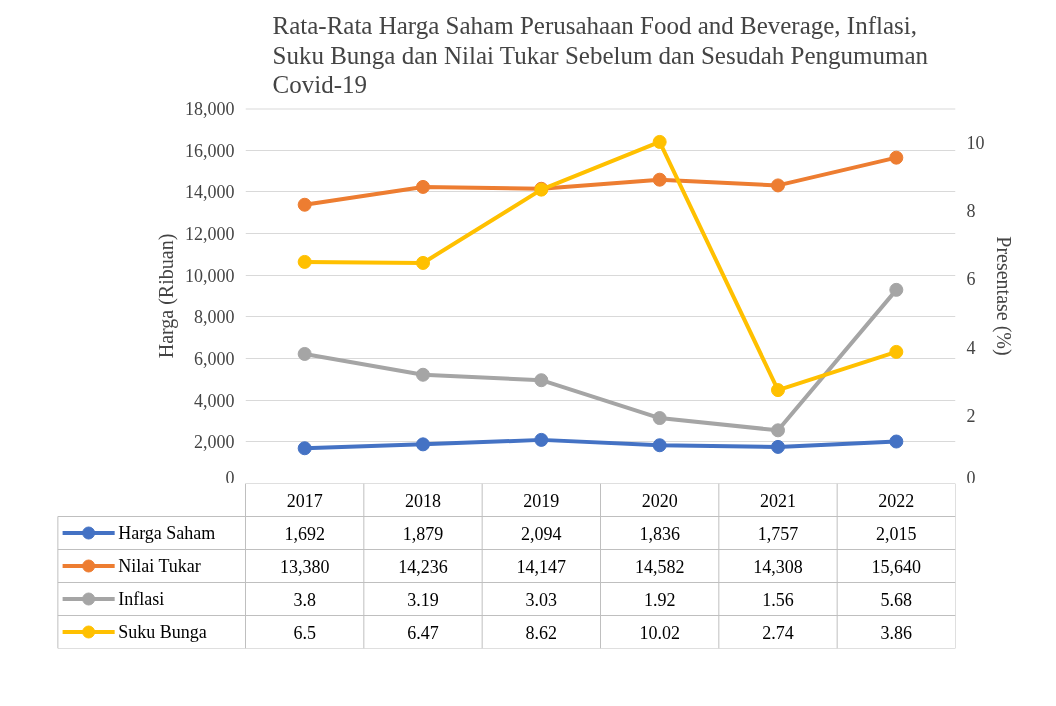 This screenshot has width=1056, height=706. Describe the element at coordinates (304, 599) in the screenshot. I see `data-label: 3.8` at that location.